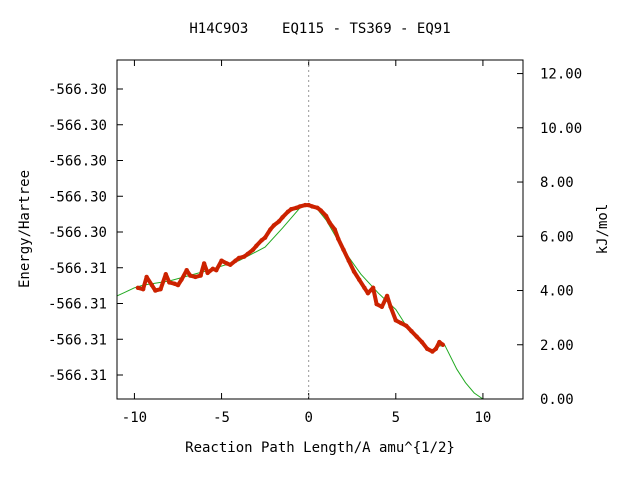  I want to click on y2-tick-label: 12.00, so click(561, 75).